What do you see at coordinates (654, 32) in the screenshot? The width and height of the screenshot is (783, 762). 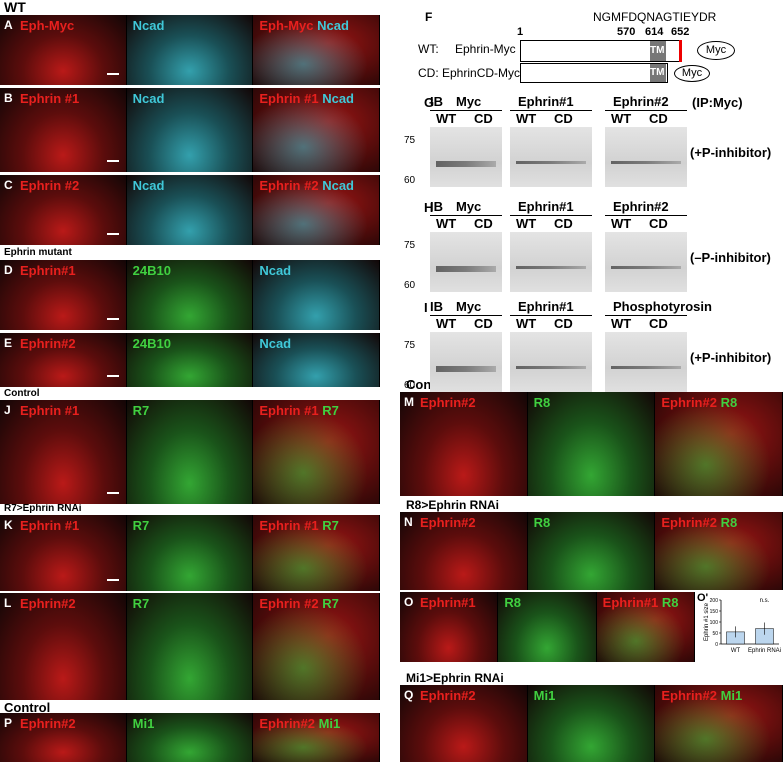 I see `position: 614` at bounding box center [654, 32].